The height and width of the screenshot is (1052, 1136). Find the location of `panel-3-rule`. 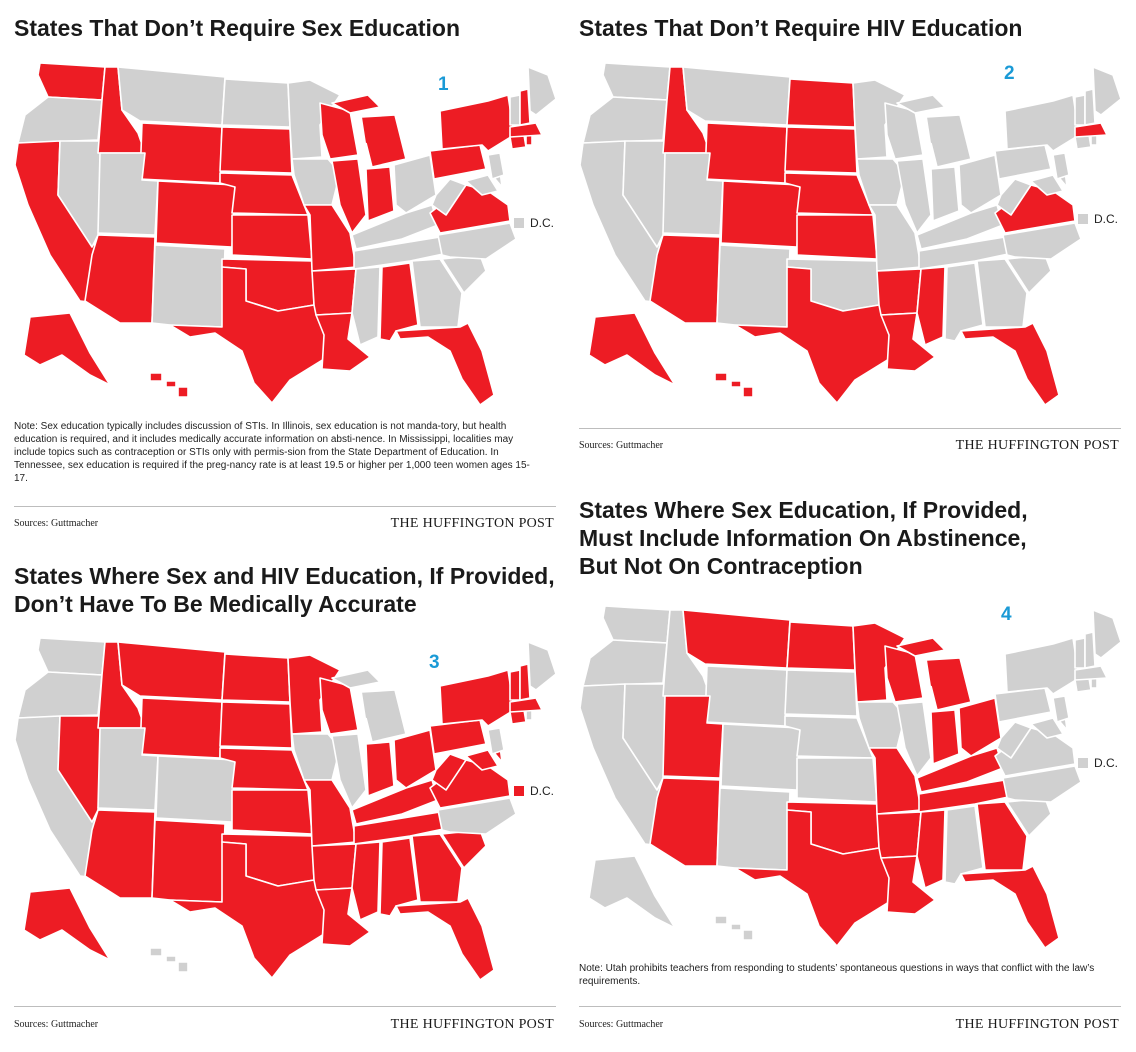

panel-3-rule is located at coordinates (285, 1006).